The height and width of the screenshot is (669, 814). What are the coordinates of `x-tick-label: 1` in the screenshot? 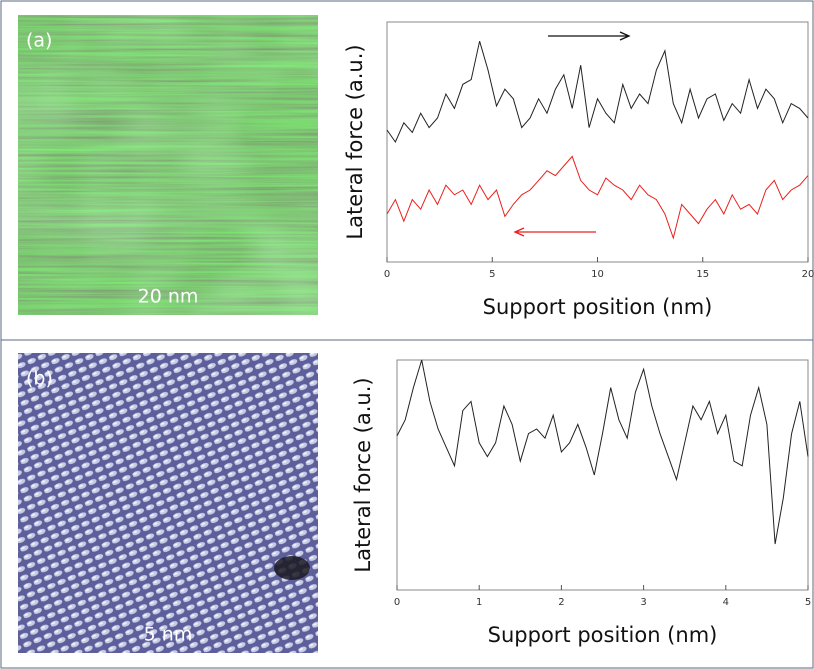 It's located at (479, 602).